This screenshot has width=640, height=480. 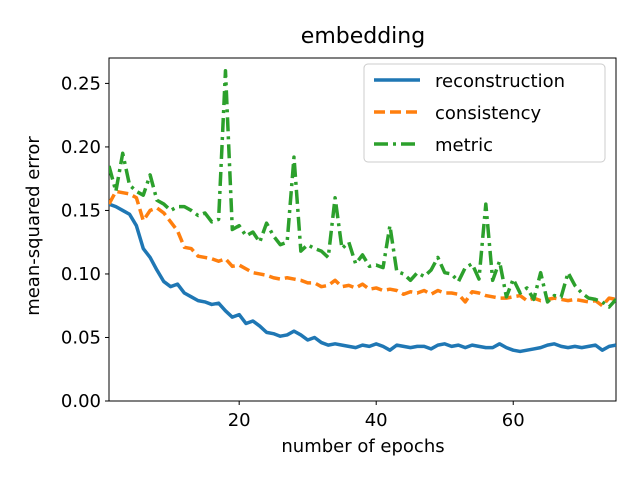 I want to click on legend: reconstruction consistency metric, so click(x=484, y=113).